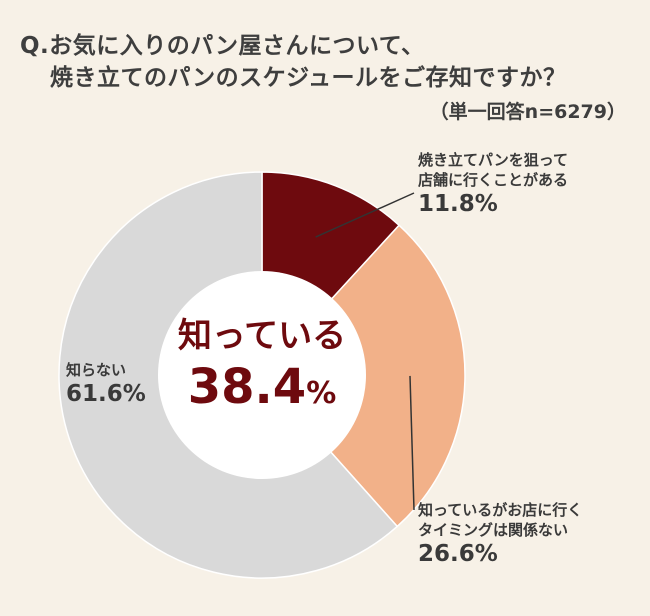  I want to click on slice-value-text: 26.6%, so click(458, 554).